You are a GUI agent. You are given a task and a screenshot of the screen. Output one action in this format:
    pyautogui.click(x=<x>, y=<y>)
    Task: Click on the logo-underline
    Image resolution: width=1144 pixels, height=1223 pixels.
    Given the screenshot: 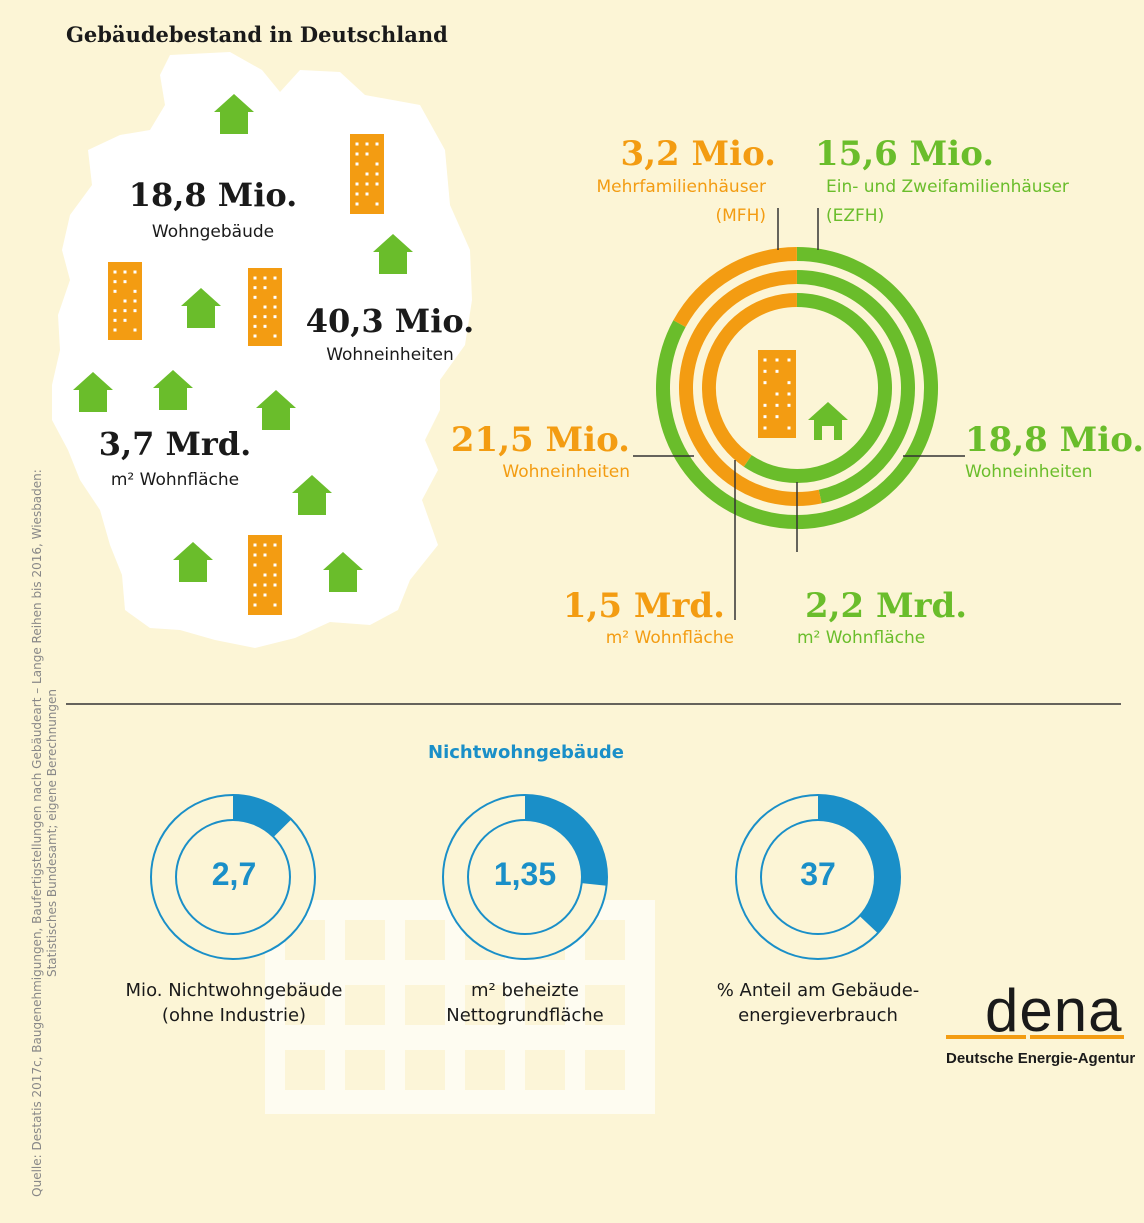 What is the action you would take?
    pyautogui.click(x=986, y=1037)
    